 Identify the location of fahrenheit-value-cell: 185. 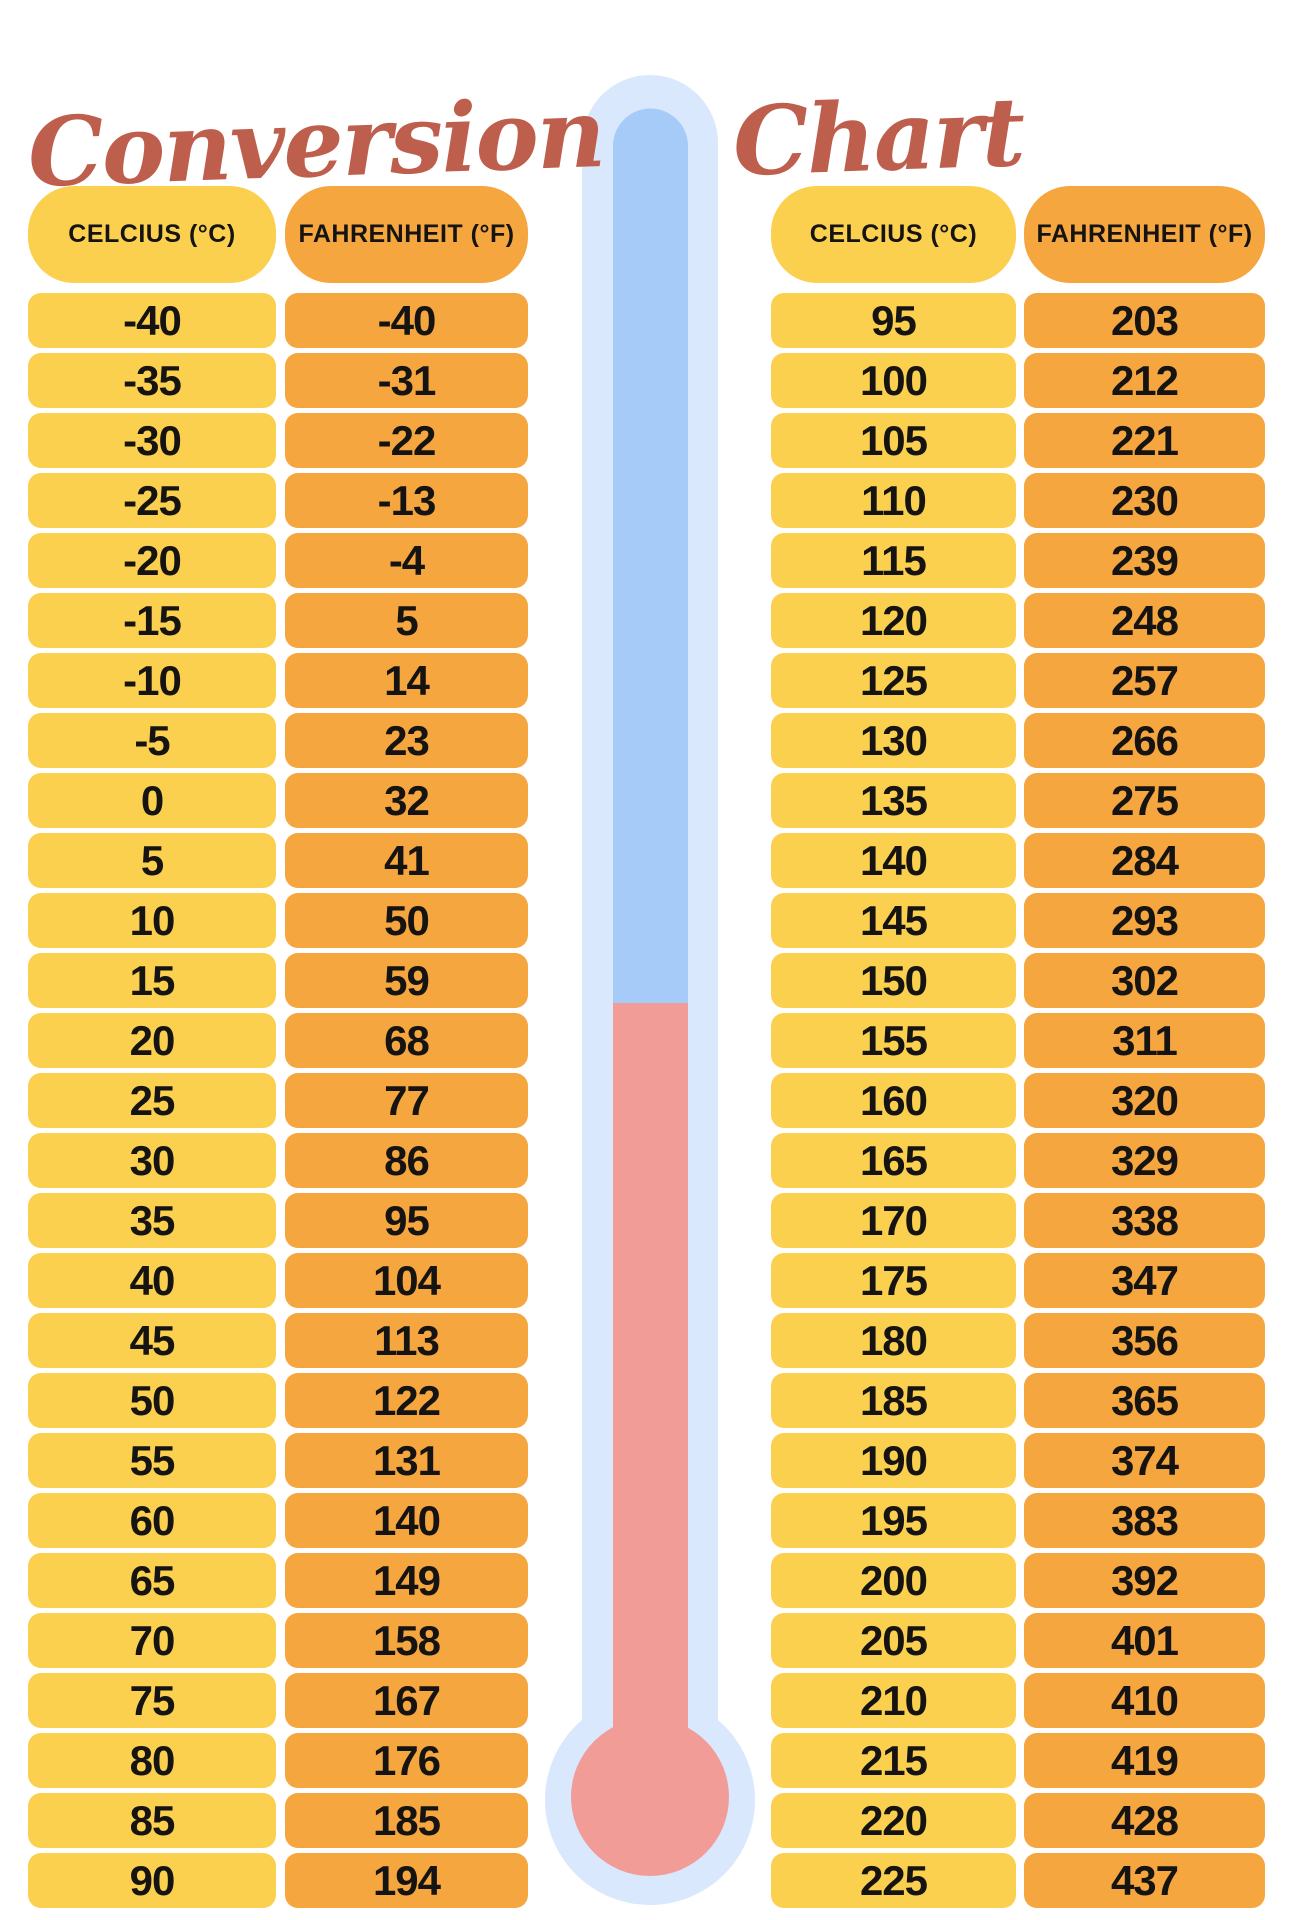
(406, 1820).